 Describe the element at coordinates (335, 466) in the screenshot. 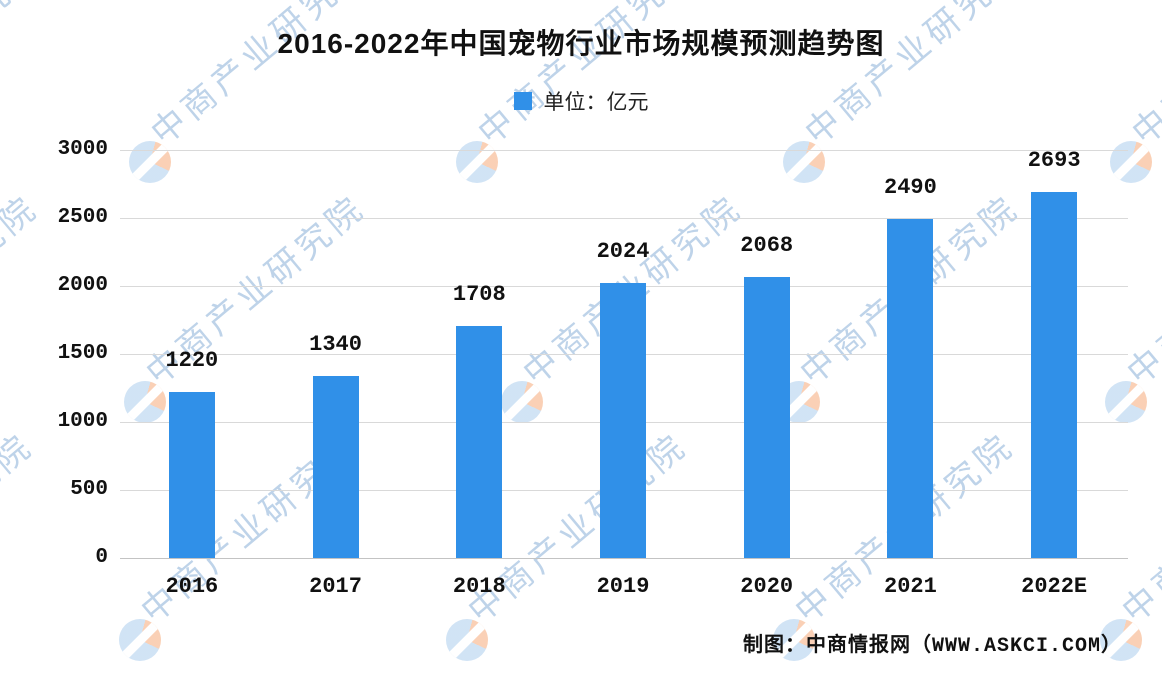

I see `bar-2017` at that location.